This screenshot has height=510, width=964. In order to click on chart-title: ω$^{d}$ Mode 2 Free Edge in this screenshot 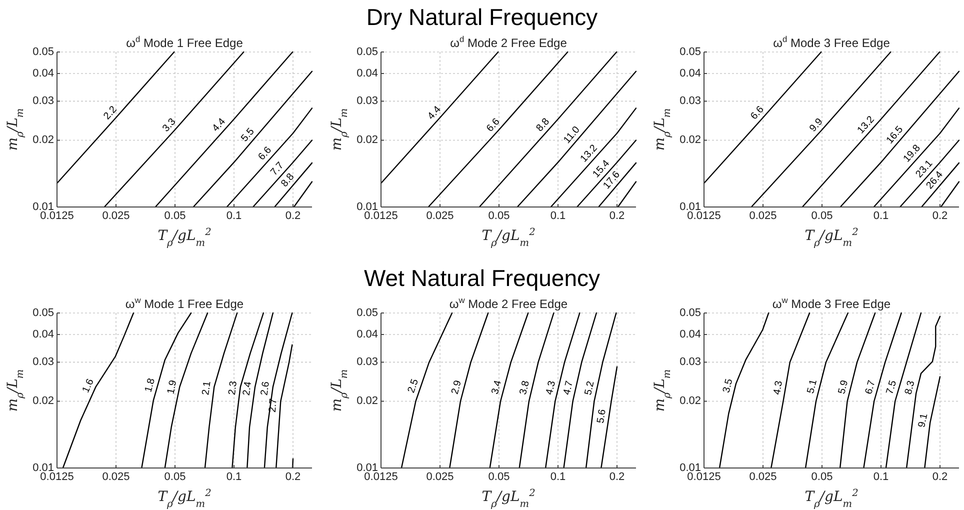, I will do `click(509, 42)`.